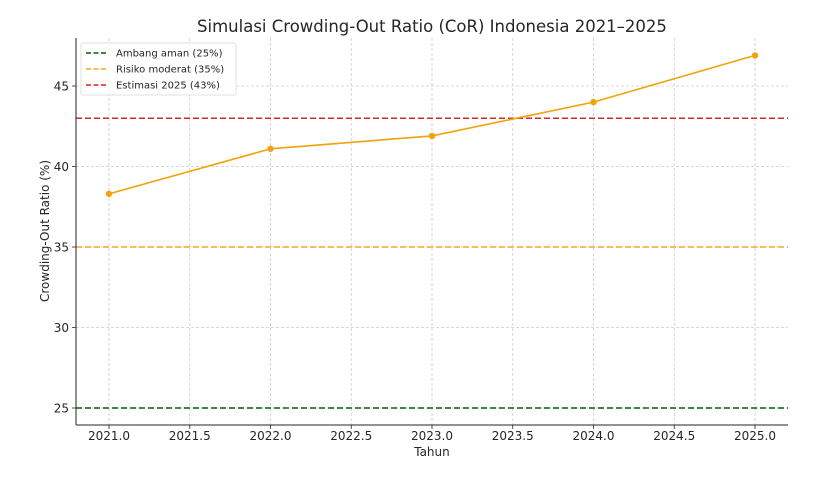 Image resolution: width=828 pixels, height=485 pixels. Describe the element at coordinates (61, 248) in the screenshot. I see `y-tick-label: 35` at that location.